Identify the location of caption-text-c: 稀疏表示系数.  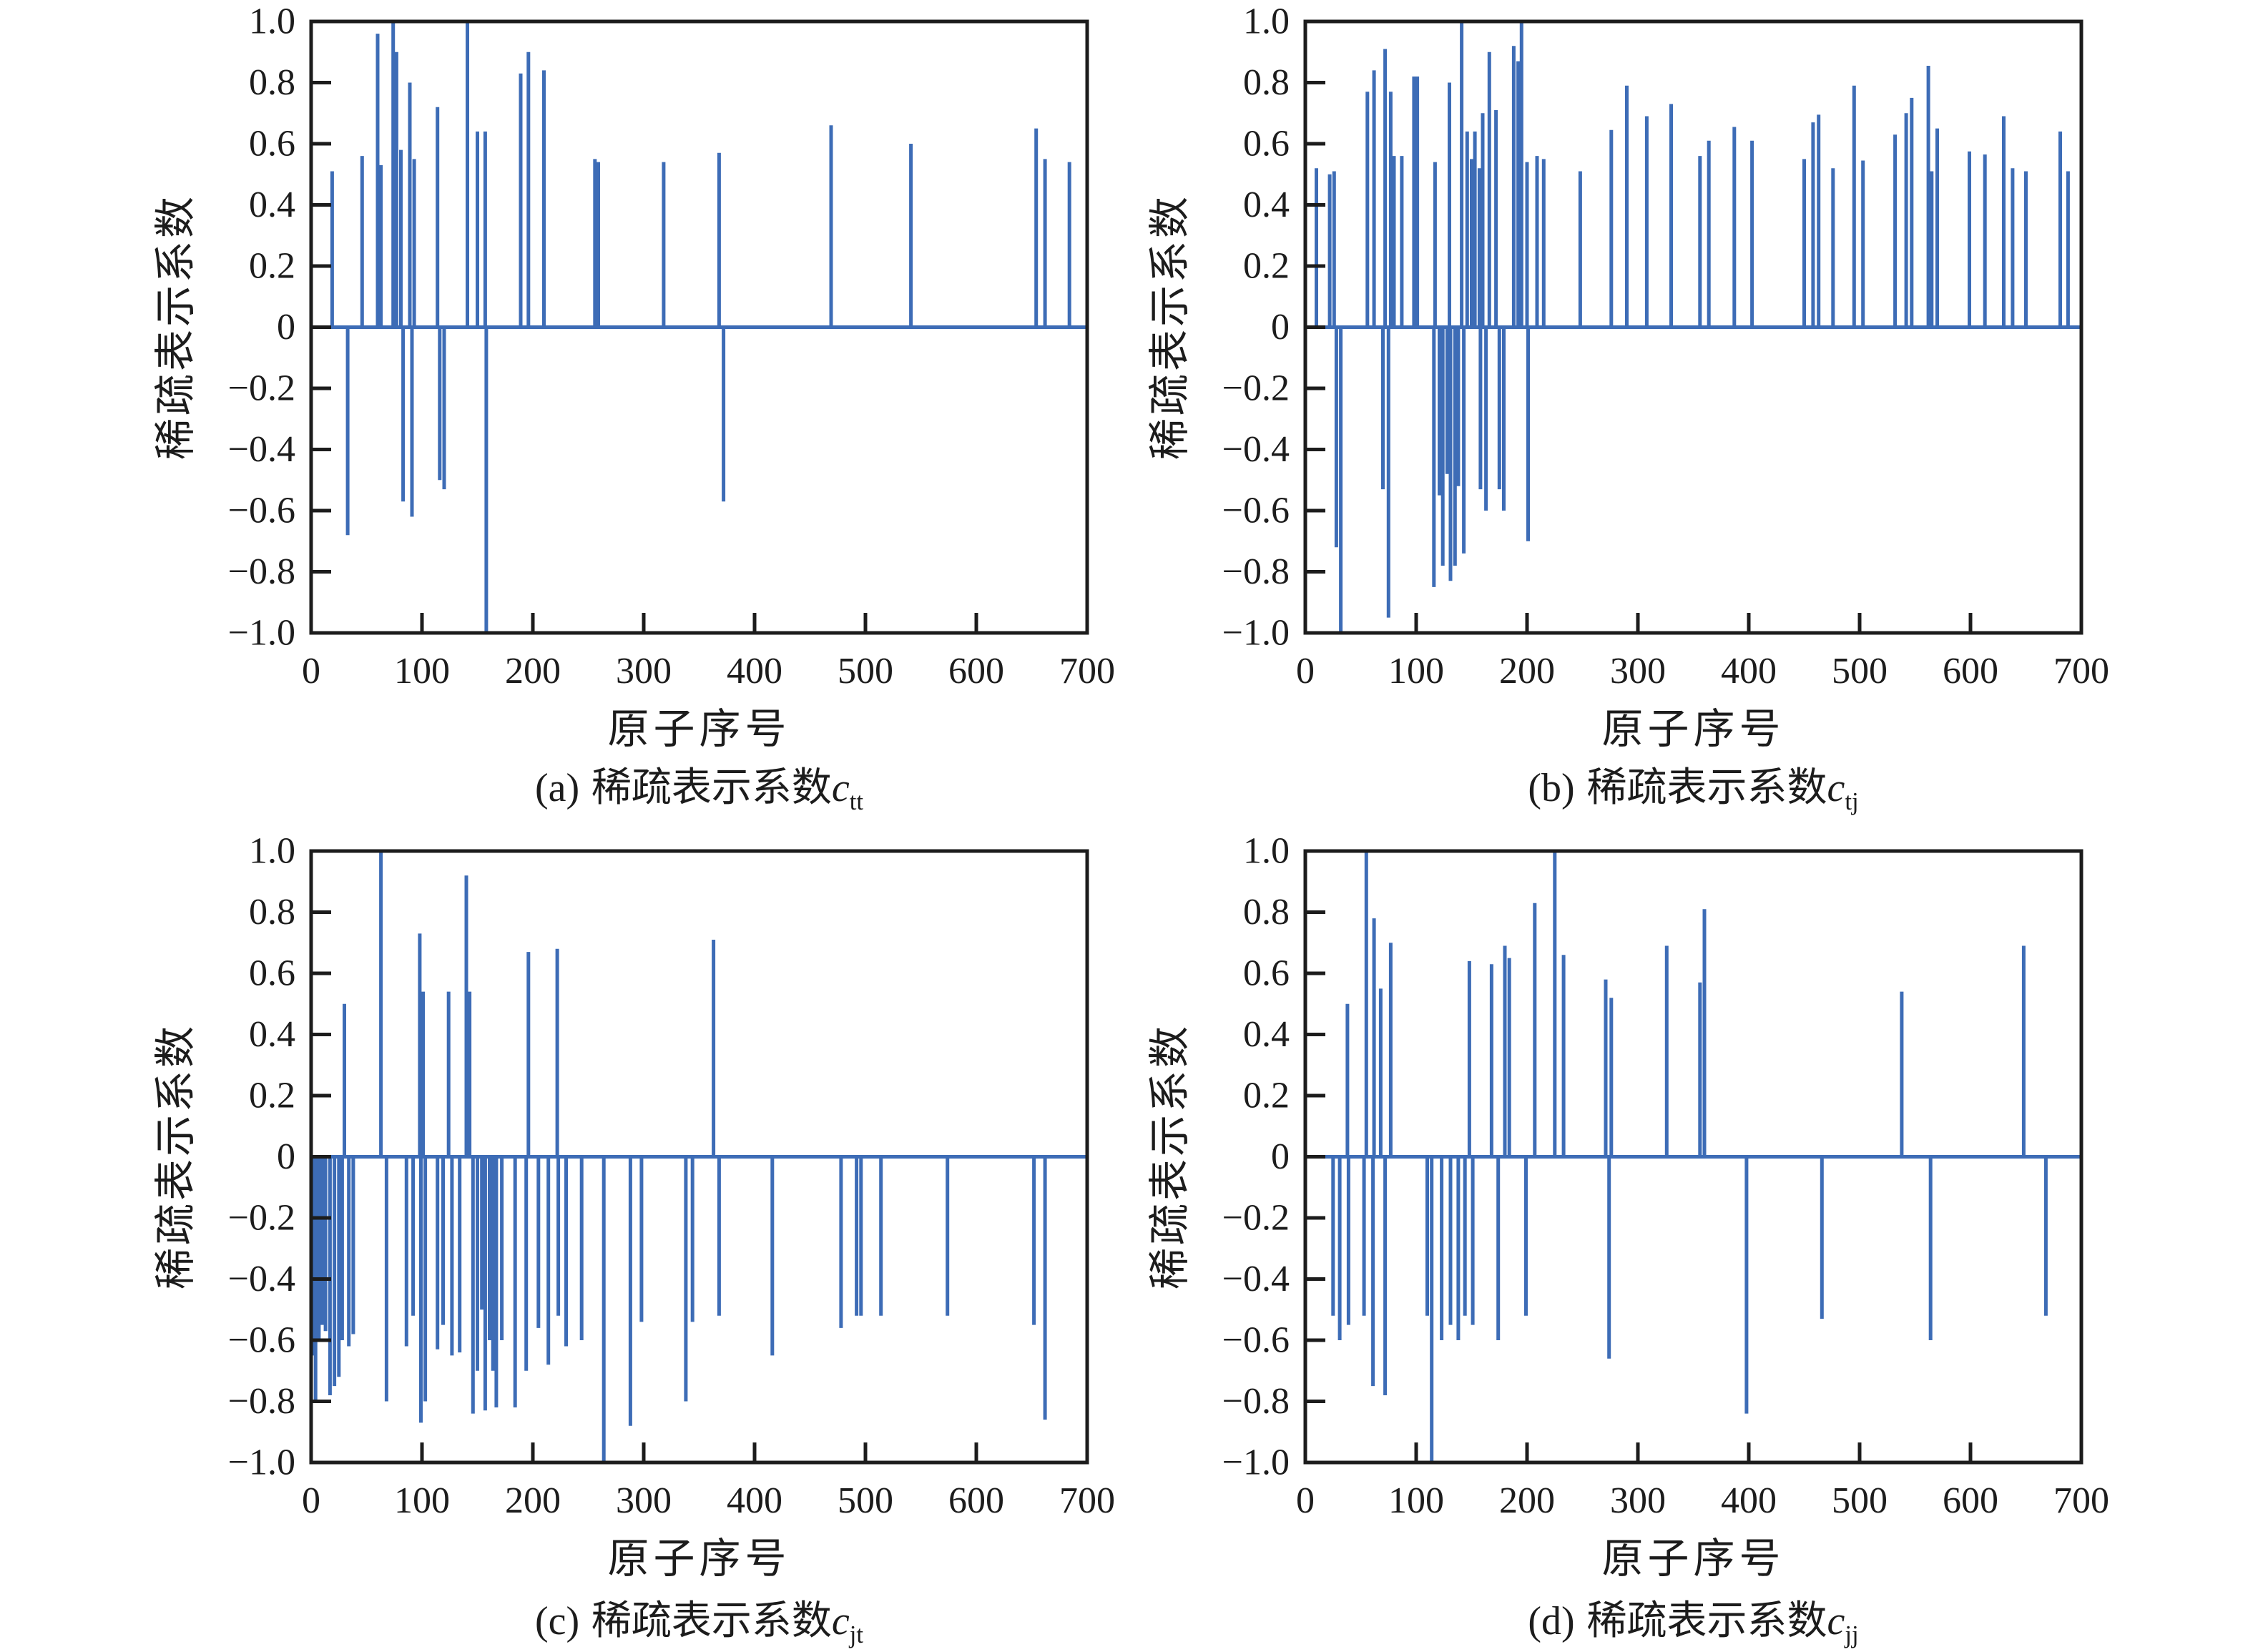
(711, 1621).